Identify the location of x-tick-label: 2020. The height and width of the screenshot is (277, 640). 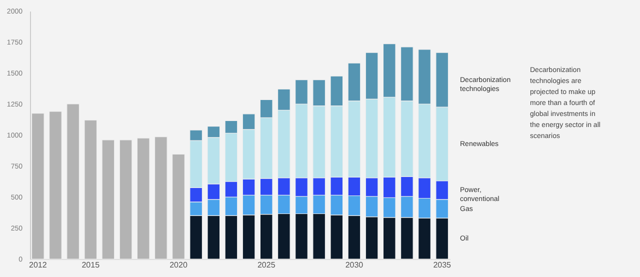
(179, 265).